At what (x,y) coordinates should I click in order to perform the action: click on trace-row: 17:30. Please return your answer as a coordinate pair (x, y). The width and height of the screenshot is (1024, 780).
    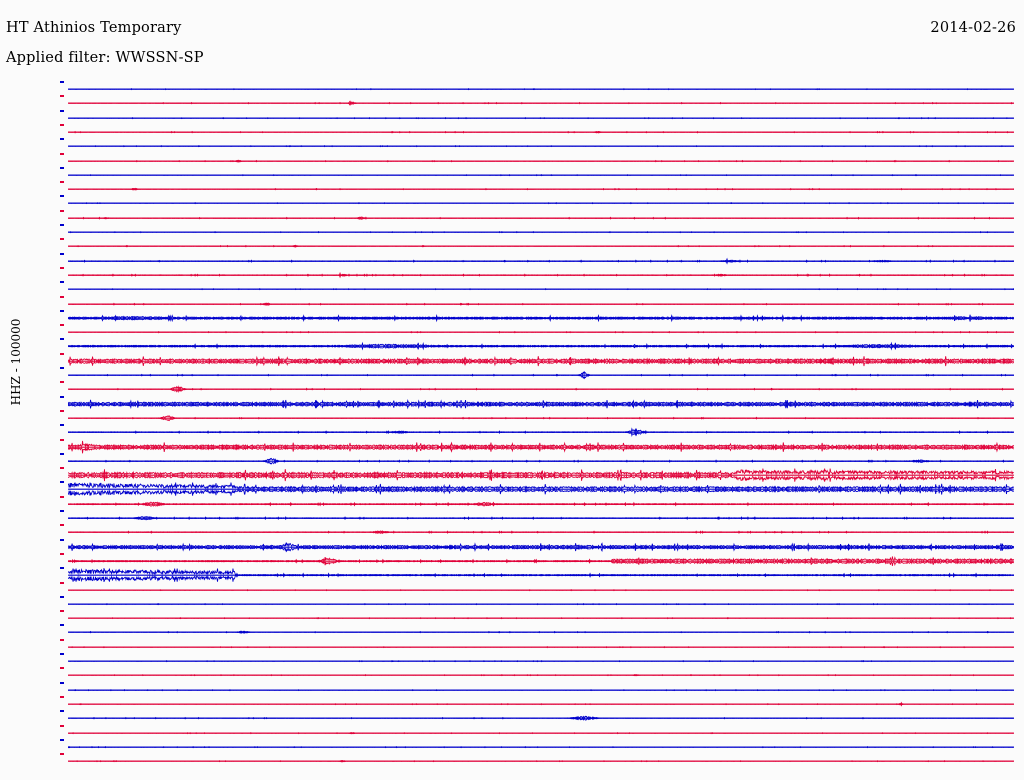
    Looking at the image, I should click on (537, 589).